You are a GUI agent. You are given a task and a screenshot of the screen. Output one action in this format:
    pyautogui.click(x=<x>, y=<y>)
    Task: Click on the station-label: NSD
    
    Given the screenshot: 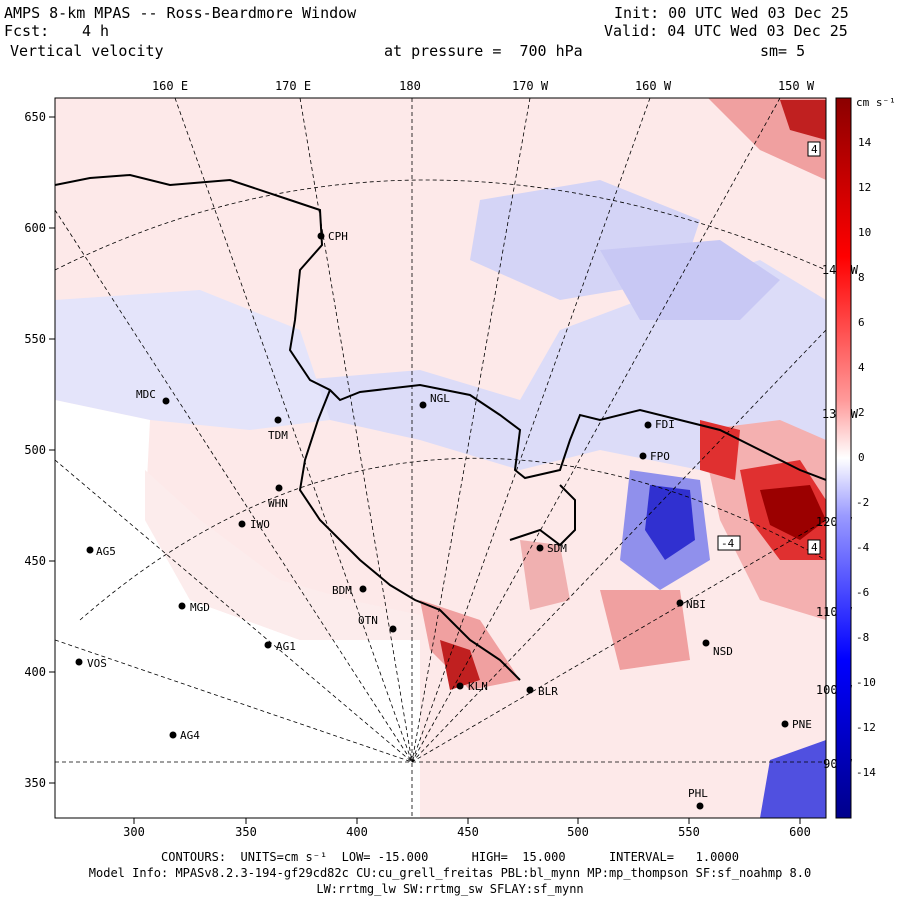 What is the action you would take?
    pyautogui.click(x=723, y=651)
    